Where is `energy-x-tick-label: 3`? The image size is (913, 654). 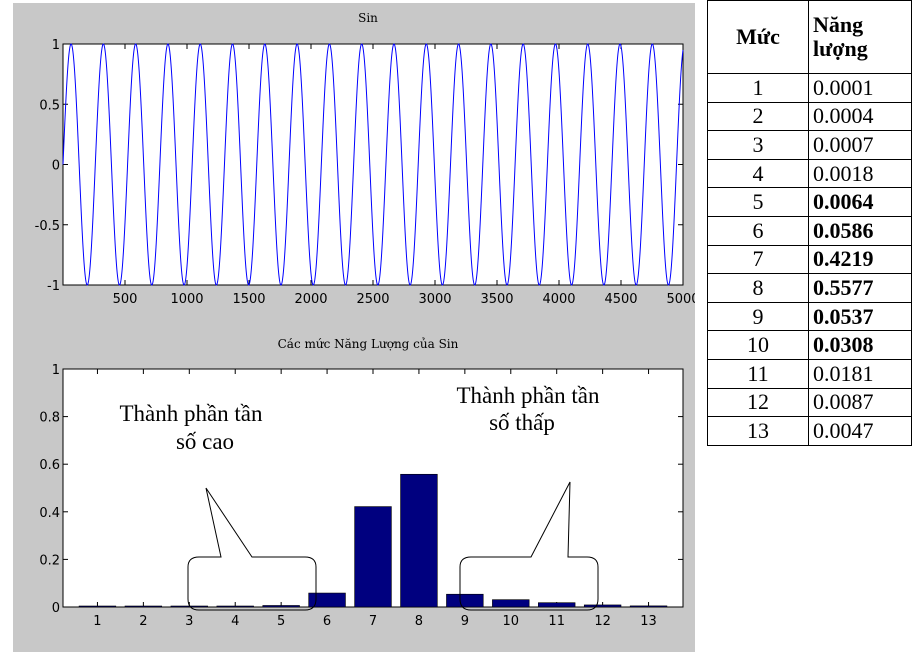 energy-x-tick-label: 3 is located at coordinates (189, 621).